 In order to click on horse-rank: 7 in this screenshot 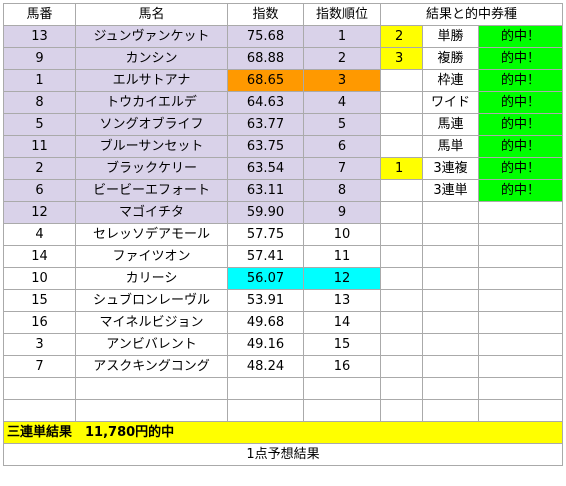, I will do `click(342, 168)`.